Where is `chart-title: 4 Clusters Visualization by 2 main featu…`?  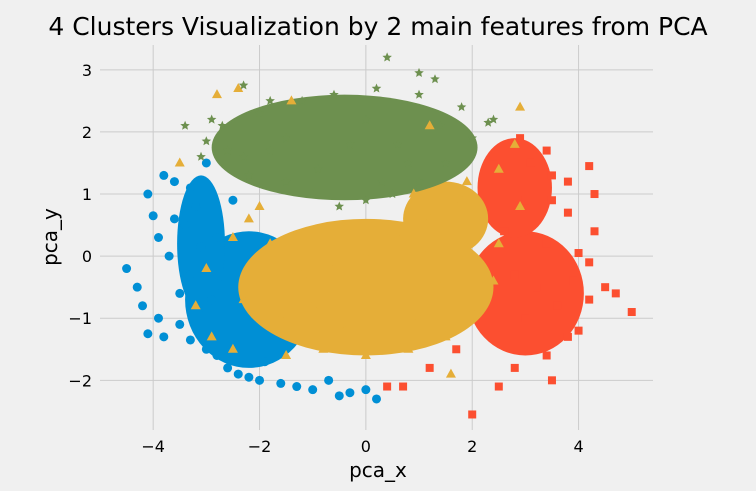 chart-title: 4 Clusters Visualization by 2 main featu… is located at coordinates (377, 26).